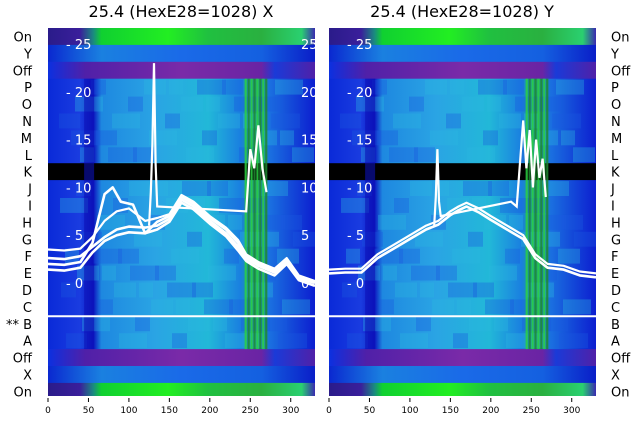 This screenshot has height=440, width=640. Describe the element at coordinates (359, 141) in the screenshot. I see `y-tick-label: - 15` at that location.